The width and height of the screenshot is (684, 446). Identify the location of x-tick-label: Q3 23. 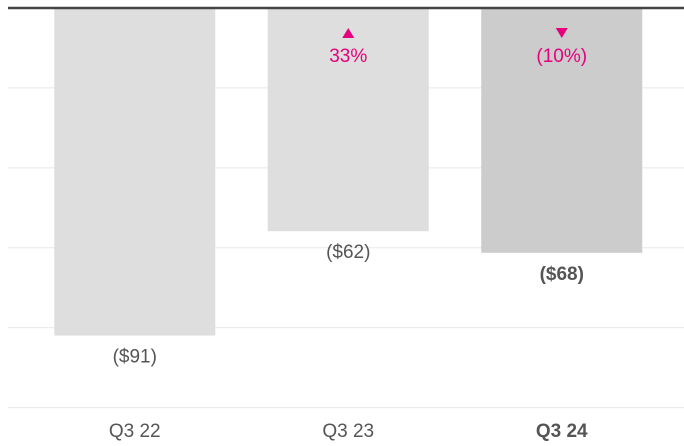
(348, 431).